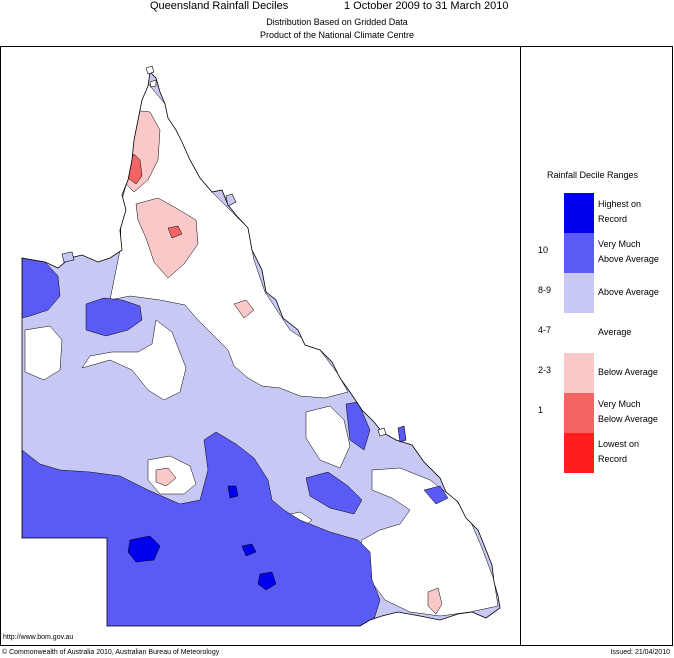  I want to click on map-subtitle: Distribution Based on Gridded Data, so click(337, 22).